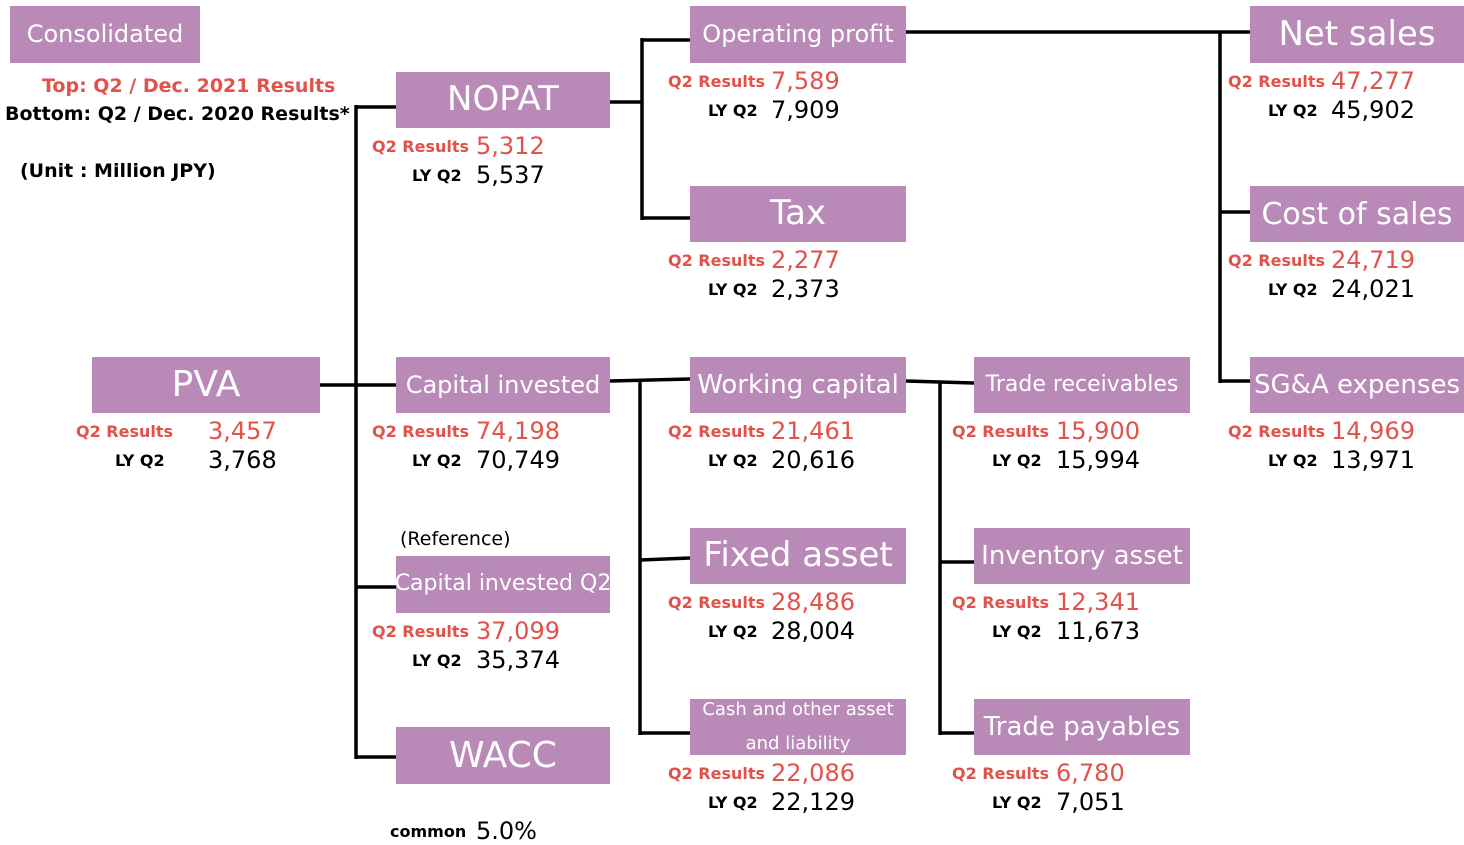 Image resolution: width=1464 pixels, height=845 pixels. I want to click on node-box: Tax, so click(798, 214).